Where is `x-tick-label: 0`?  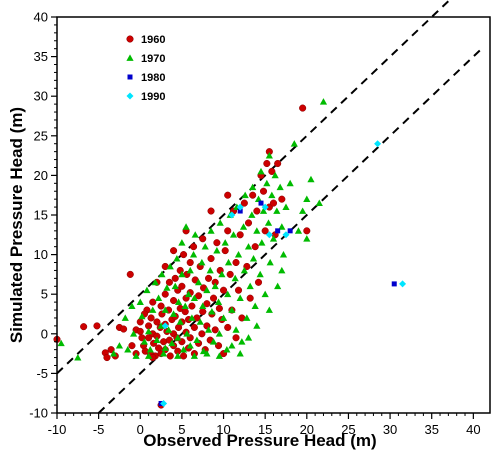
x-tick-label: 0 is located at coordinates (140, 429).